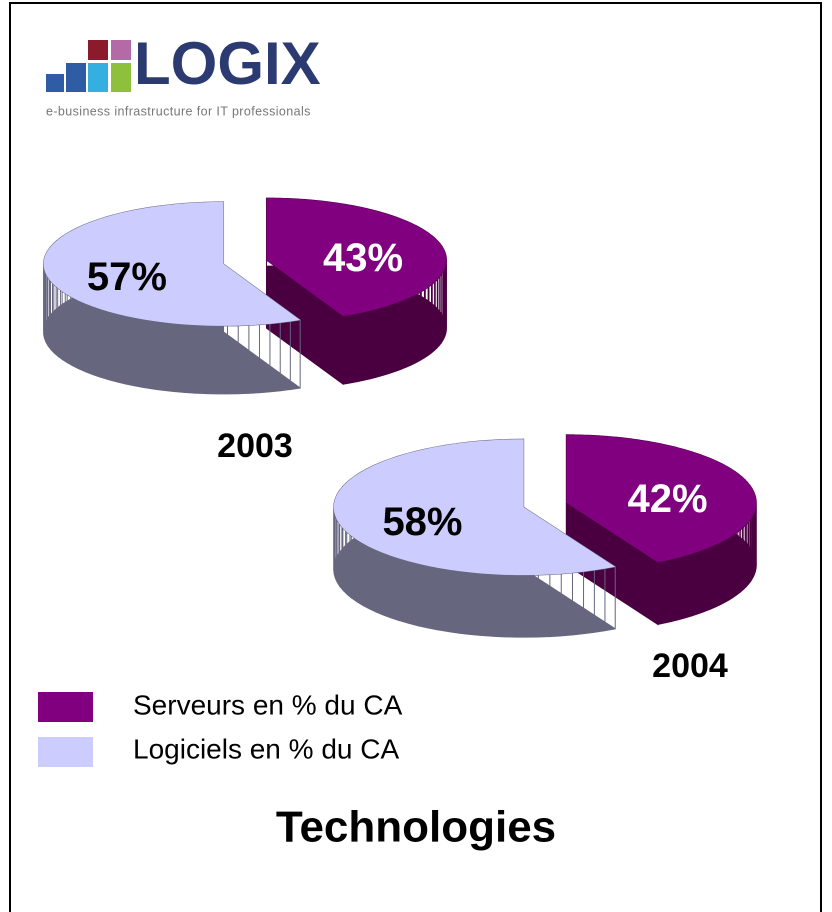  Describe the element at coordinates (127, 277) in the screenshot. I see `data-label: 57%` at that location.